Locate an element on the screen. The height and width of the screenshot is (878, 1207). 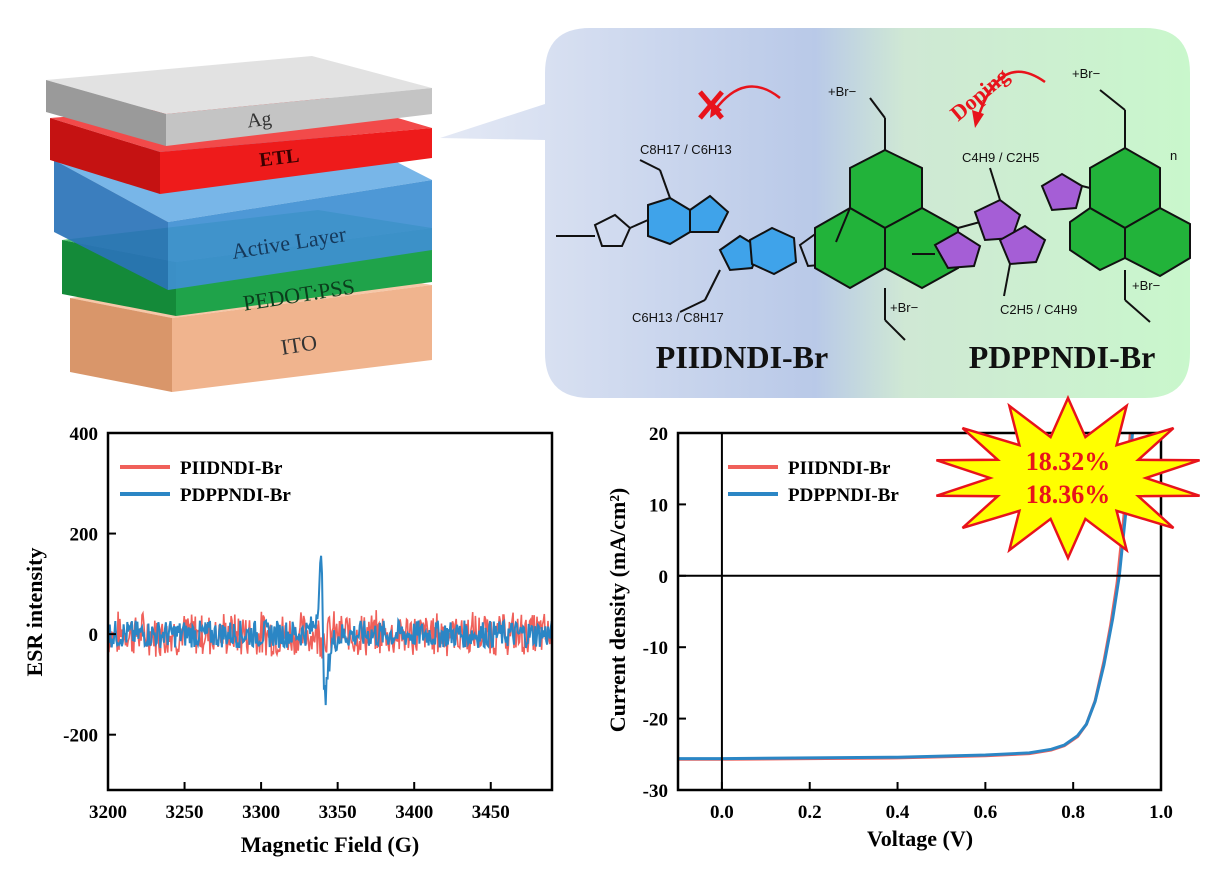
layer-ag: Ag is located at coordinates (239, 101).